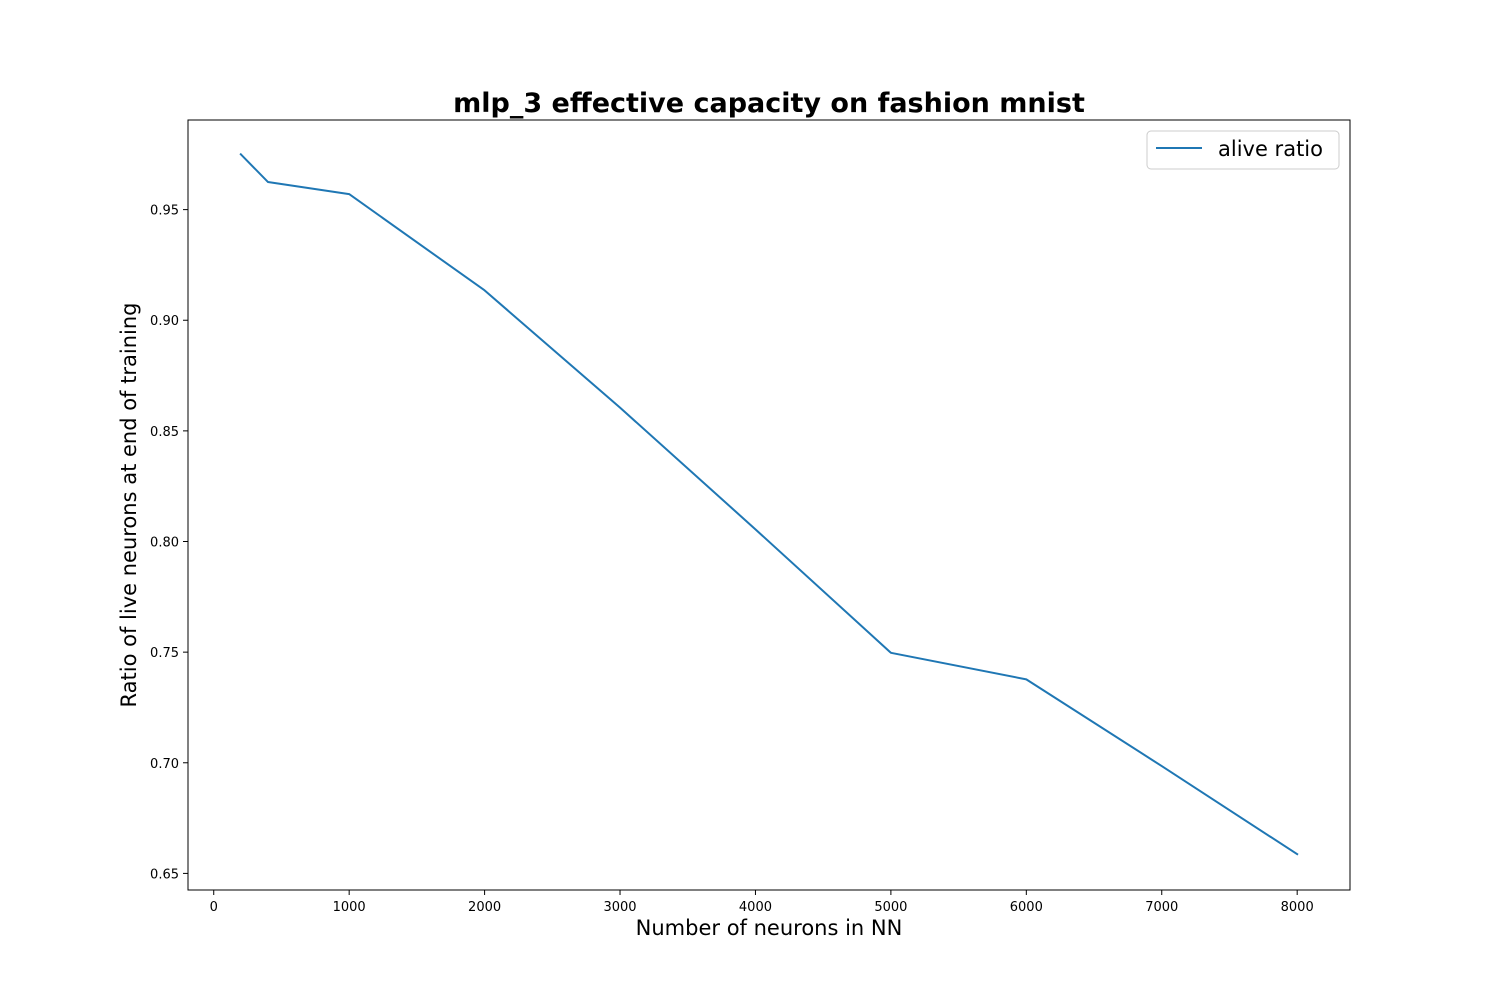 The width and height of the screenshot is (1500, 1000). Describe the element at coordinates (164, 321) in the screenshot. I see `y-tick-label: 0.90` at that location.